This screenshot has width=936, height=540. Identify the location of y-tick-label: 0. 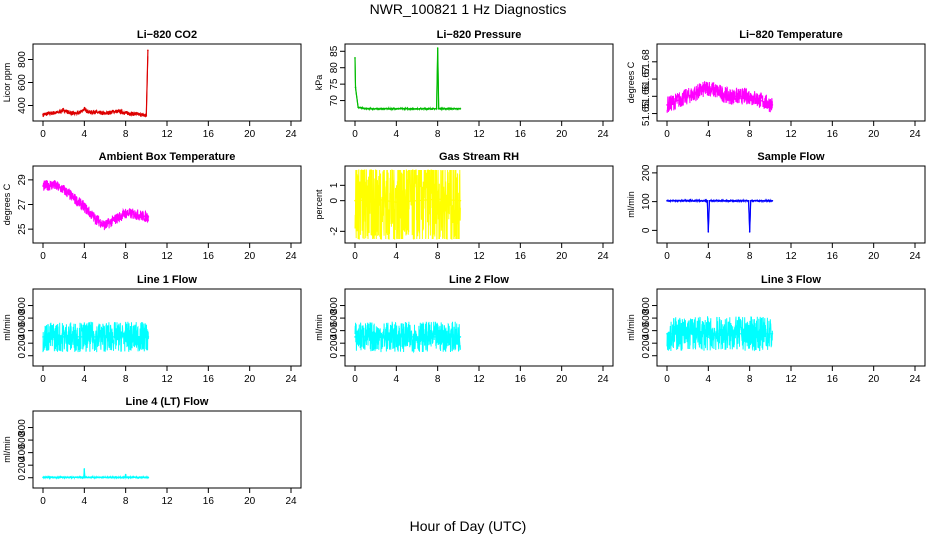
(22, 356).